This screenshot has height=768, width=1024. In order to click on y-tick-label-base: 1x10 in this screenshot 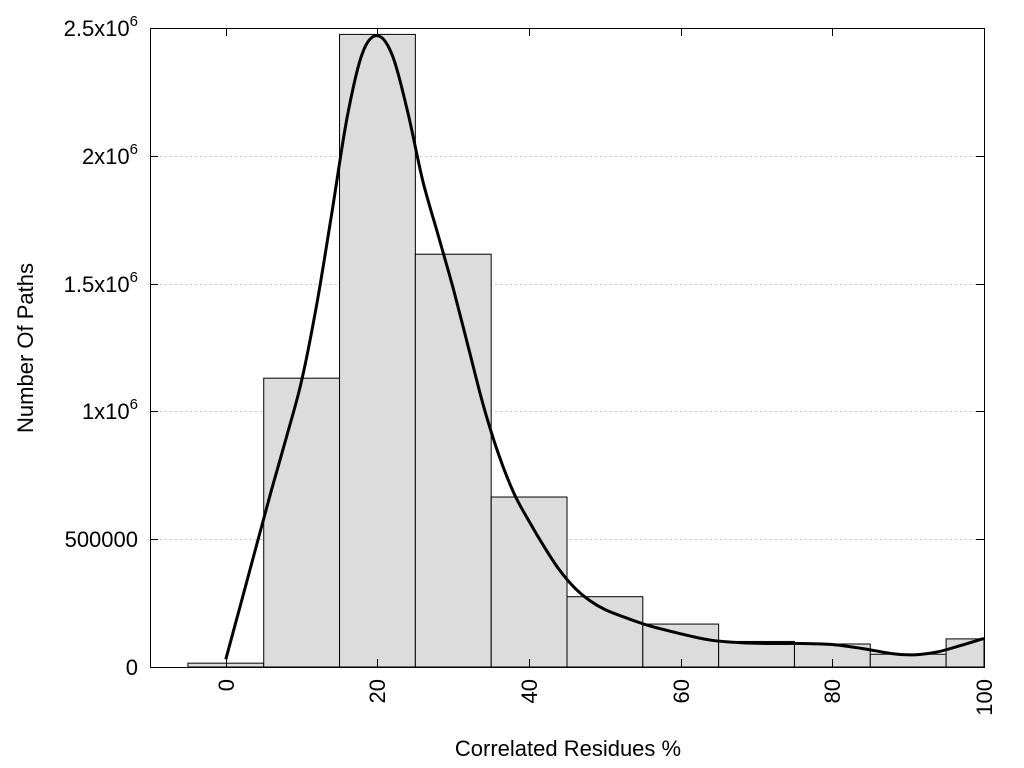, I will do `click(106, 411)`.